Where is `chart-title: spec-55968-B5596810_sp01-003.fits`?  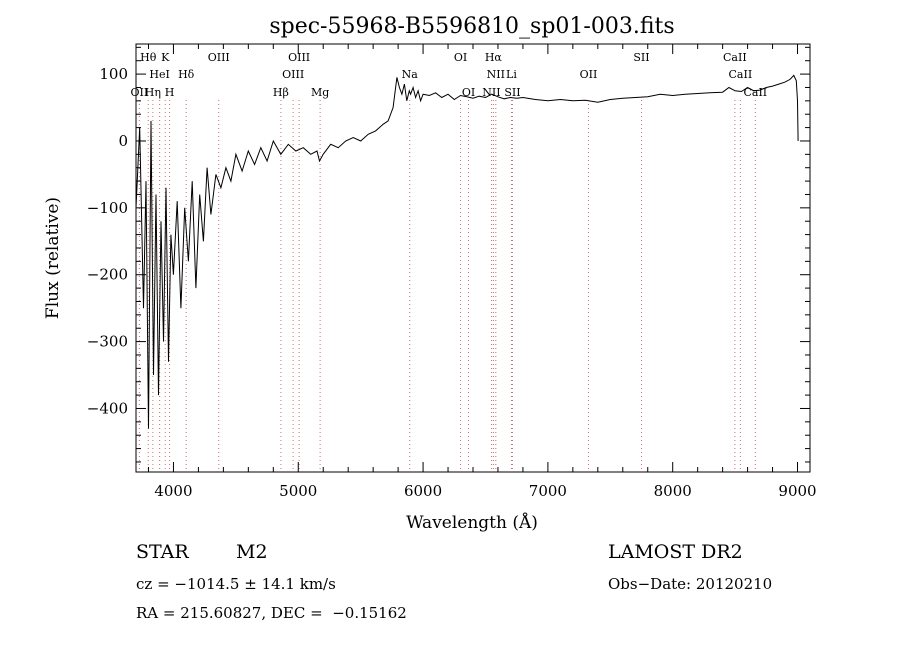 chart-title: spec-55968-B5596810_sp01-003.fits is located at coordinates (471, 26).